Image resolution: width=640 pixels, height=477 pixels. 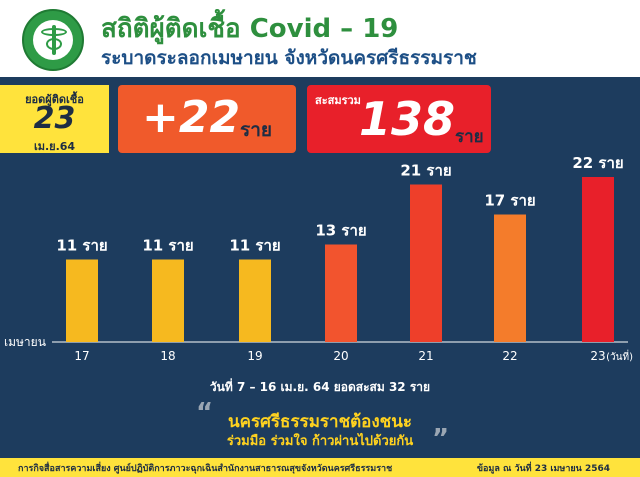 I want to click on total-cases-unit: ราย, so click(x=469, y=137).